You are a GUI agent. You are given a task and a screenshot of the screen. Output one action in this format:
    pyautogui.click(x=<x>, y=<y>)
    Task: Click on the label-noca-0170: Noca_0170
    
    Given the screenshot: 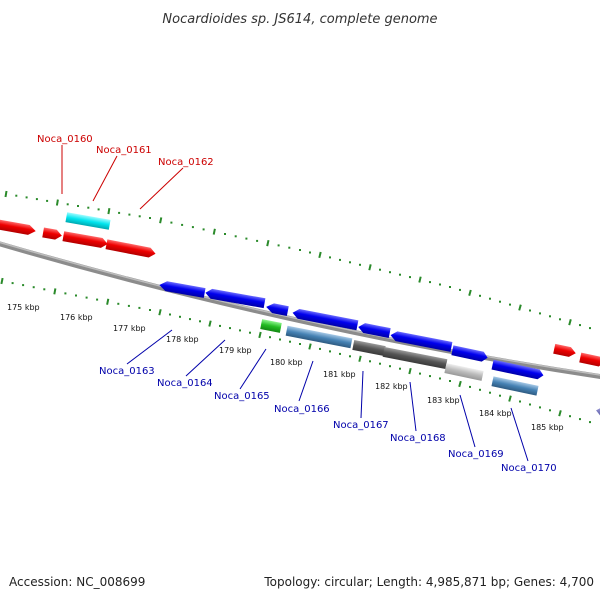 What is the action you would take?
    pyautogui.click(x=529, y=468)
    